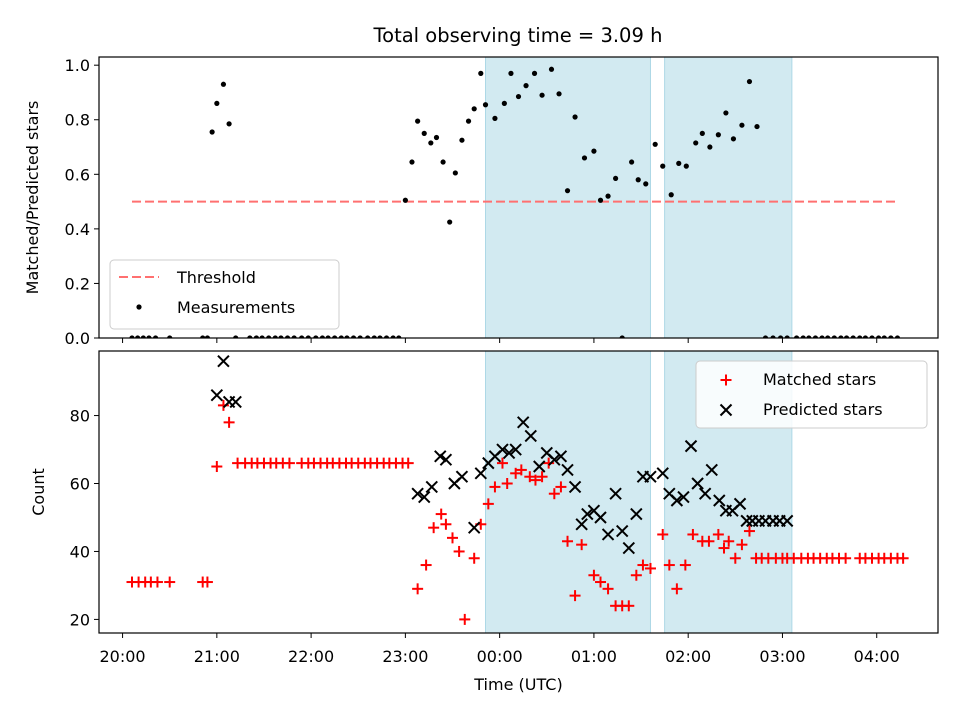 Image resolution: width=960 pixels, height=720 pixels. I want to click on x-tick-label: 04:00, so click(877, 656).